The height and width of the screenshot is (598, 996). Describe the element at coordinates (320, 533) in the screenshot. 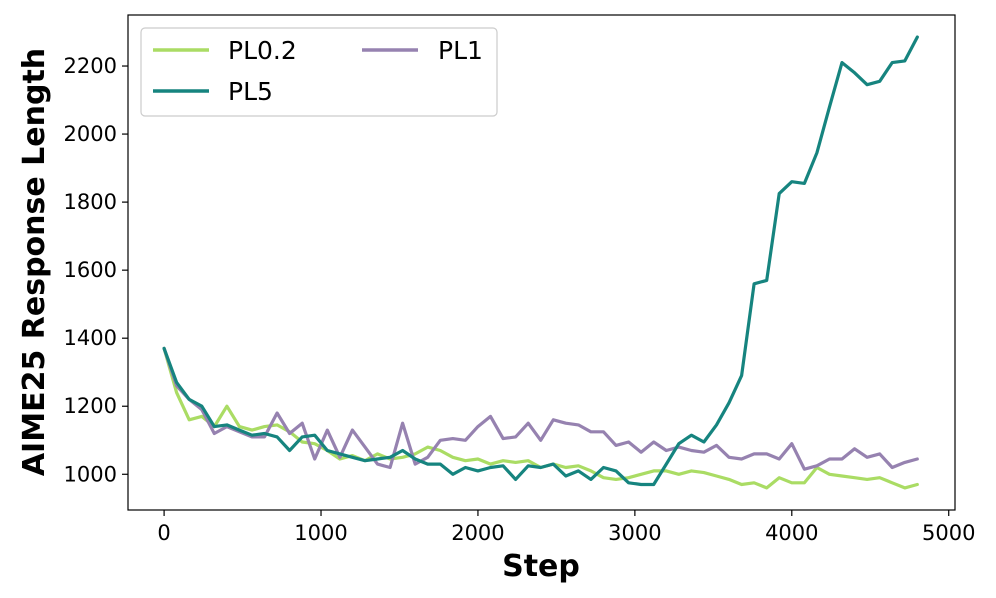

I see `x-tick-label: 1000` at that location.